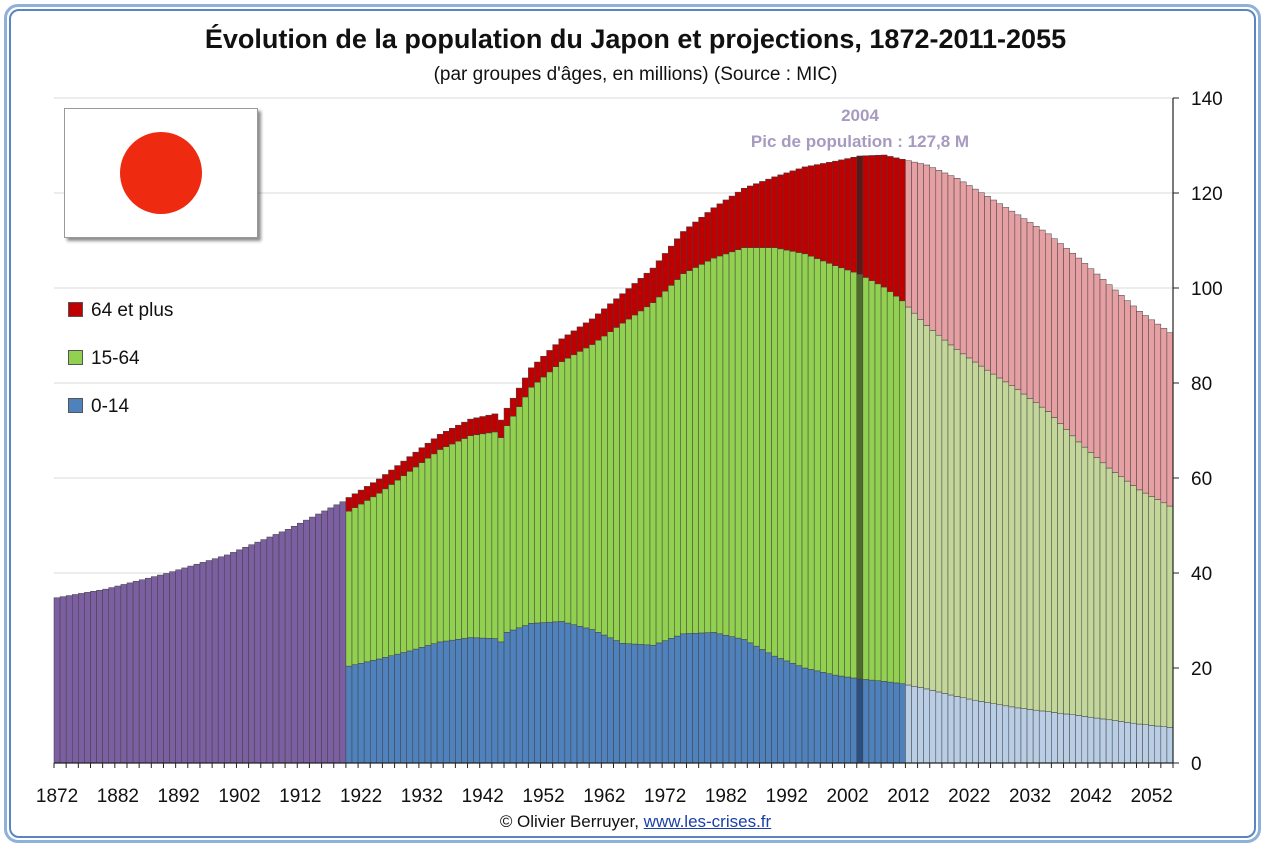 This screenshot has height=853, width=1271. What do you see at coordinates (707, 821) in the screenshot?
I see `footer-link: www.les-crises.fr` at bounding box center [707, 821].